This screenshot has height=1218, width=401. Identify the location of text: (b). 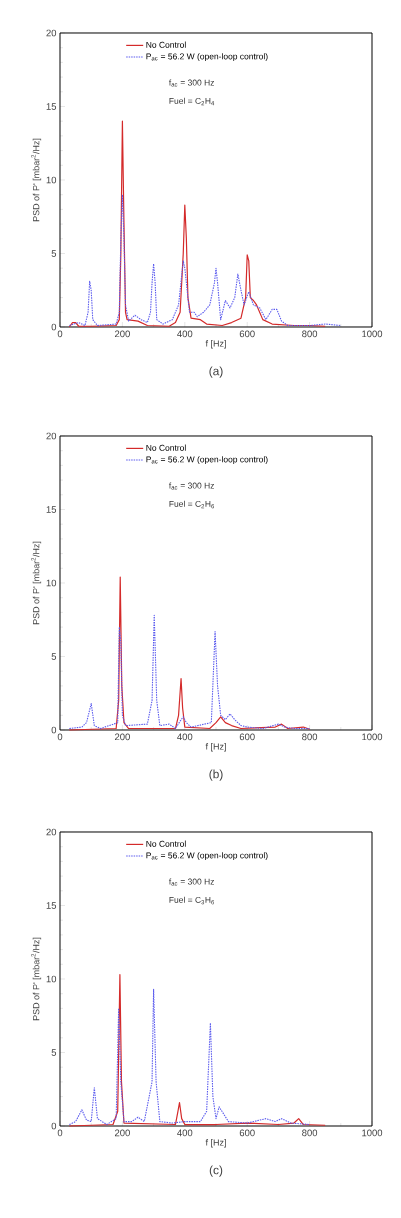
(216, 775).